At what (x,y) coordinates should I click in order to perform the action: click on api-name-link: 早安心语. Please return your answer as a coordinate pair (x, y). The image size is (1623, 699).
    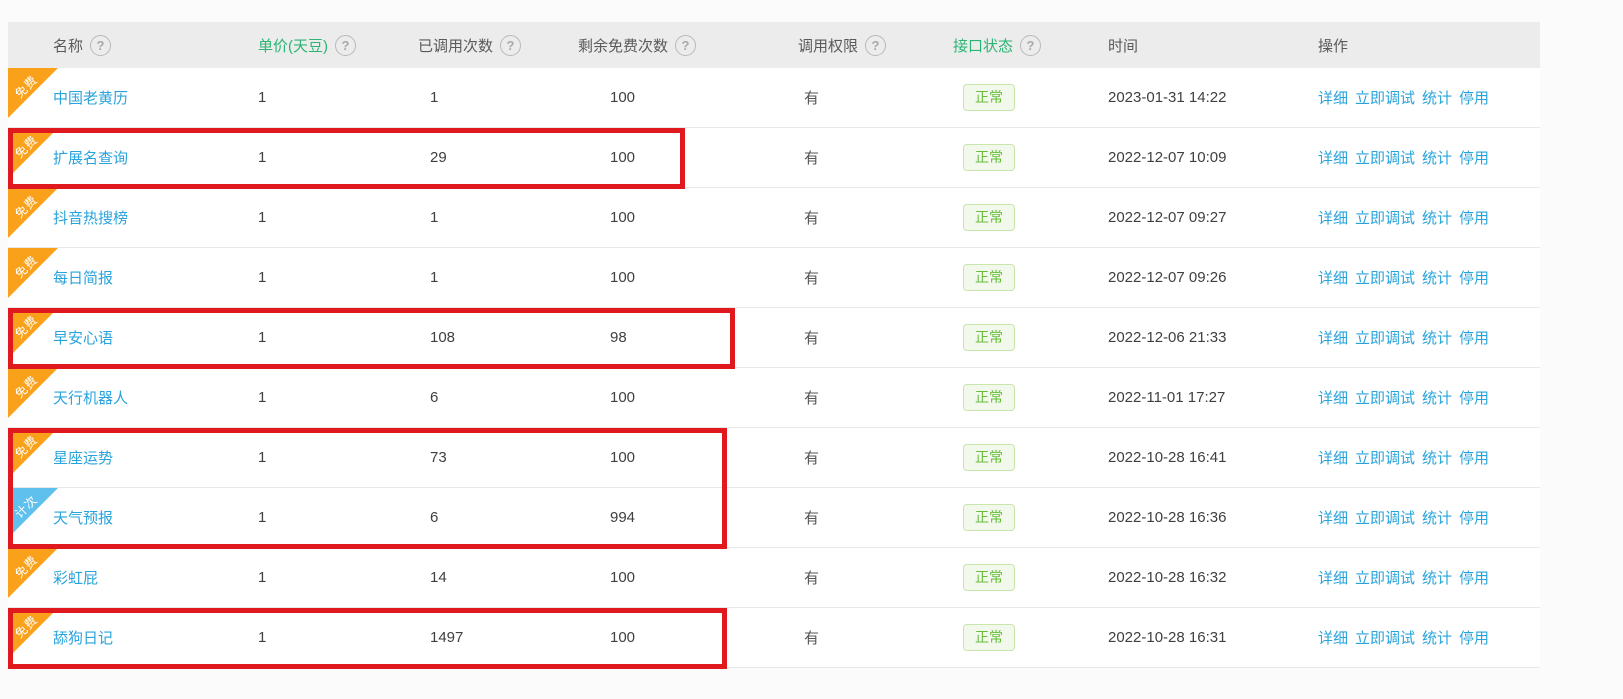
    Looking at the image, I should click on (83, 338).